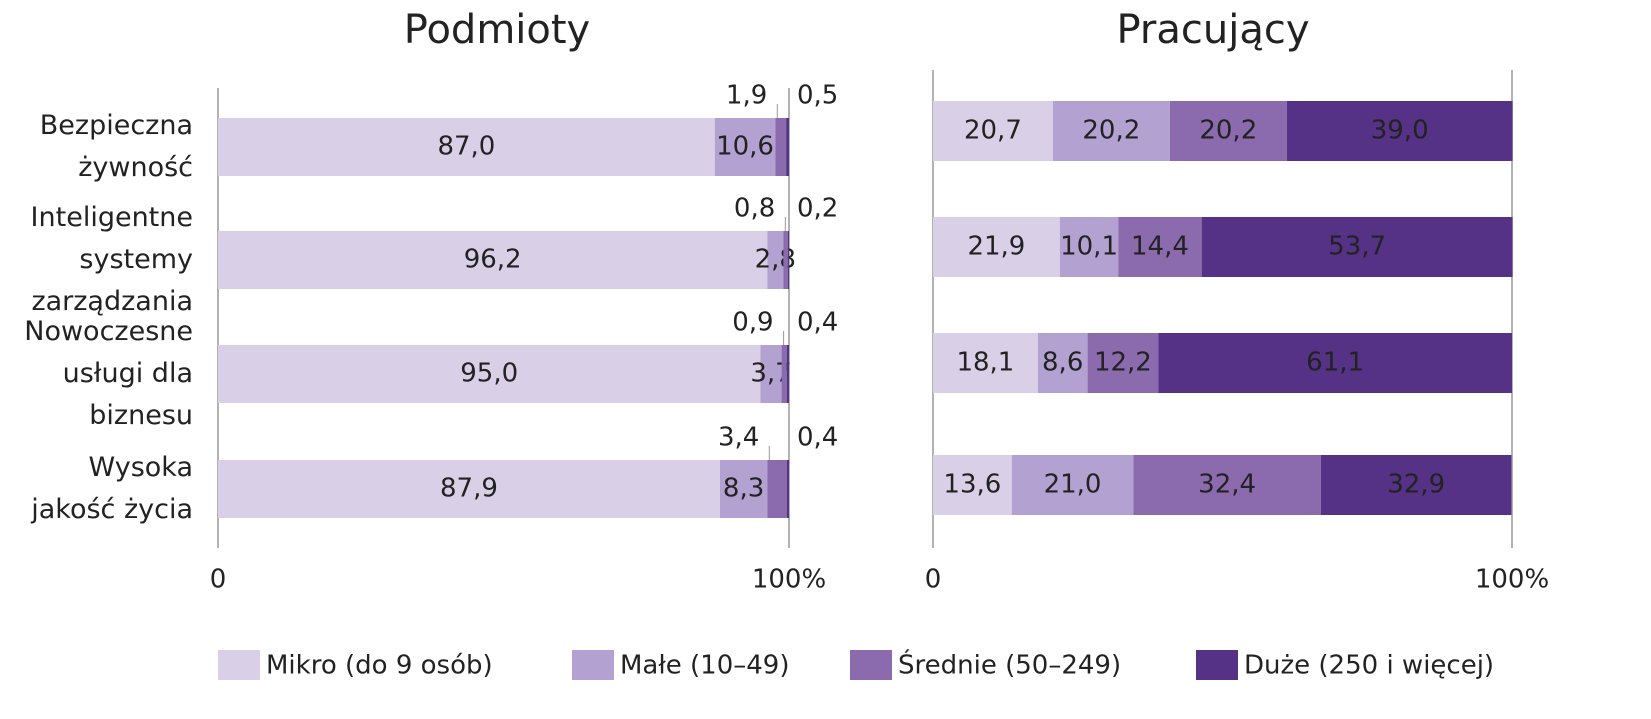 The width and height of the screenshot is (1651, 719). Describe the element at coordinates (817, 209) in the screenshot. I see `value-label: 0,2` at that location.